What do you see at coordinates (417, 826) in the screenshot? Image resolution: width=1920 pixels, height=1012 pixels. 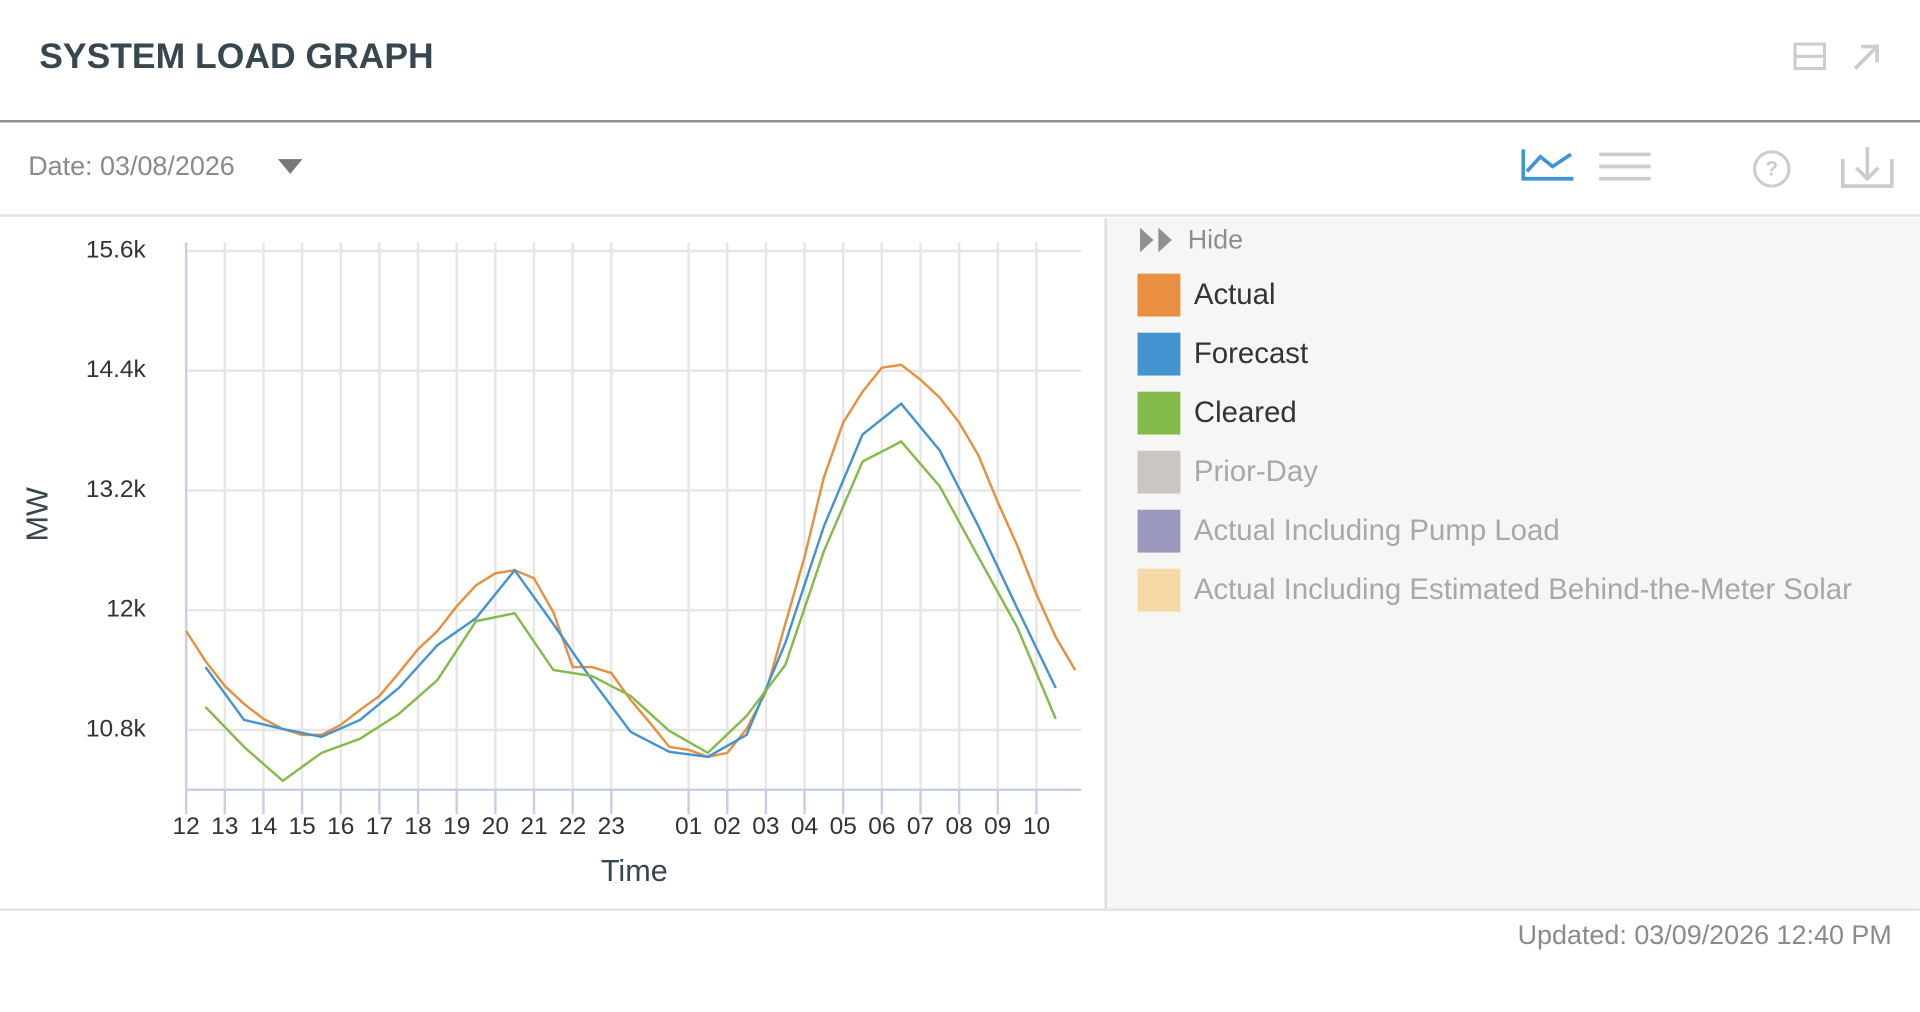 I see `x-tick-label: 18` at bounding box center [417, 826].